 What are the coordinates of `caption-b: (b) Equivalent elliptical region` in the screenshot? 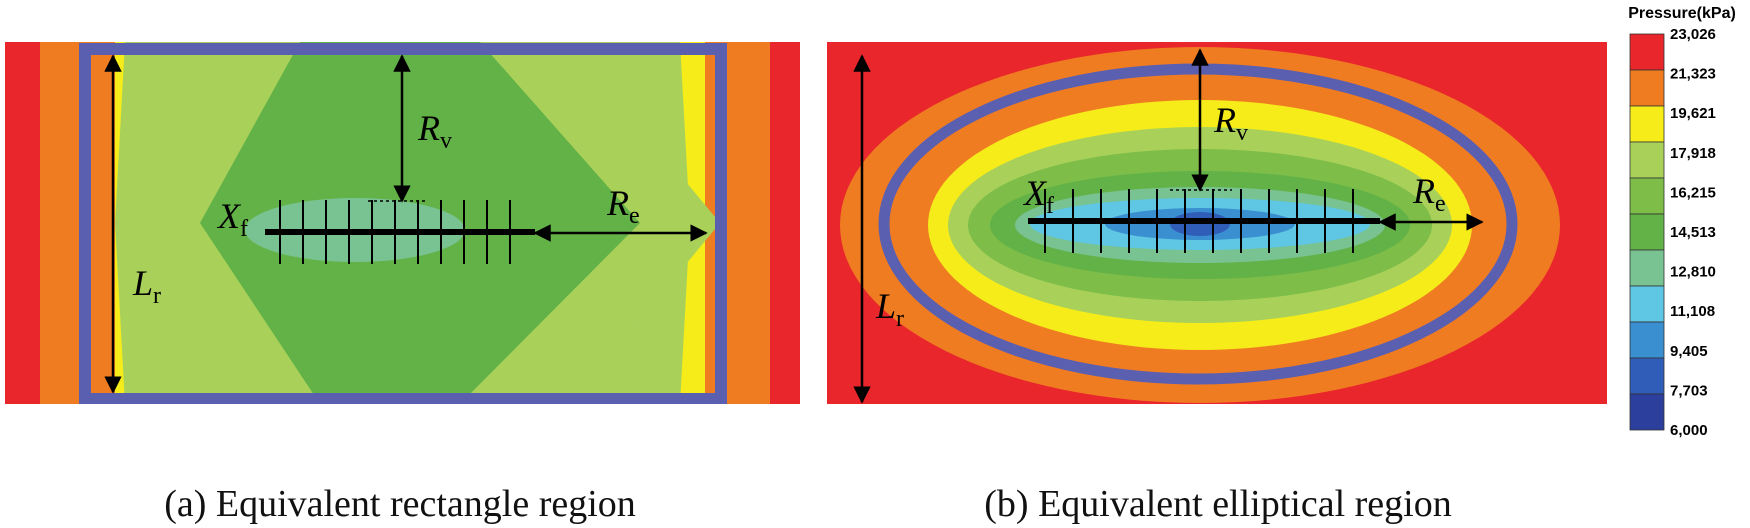 It's located at (1217, 504).